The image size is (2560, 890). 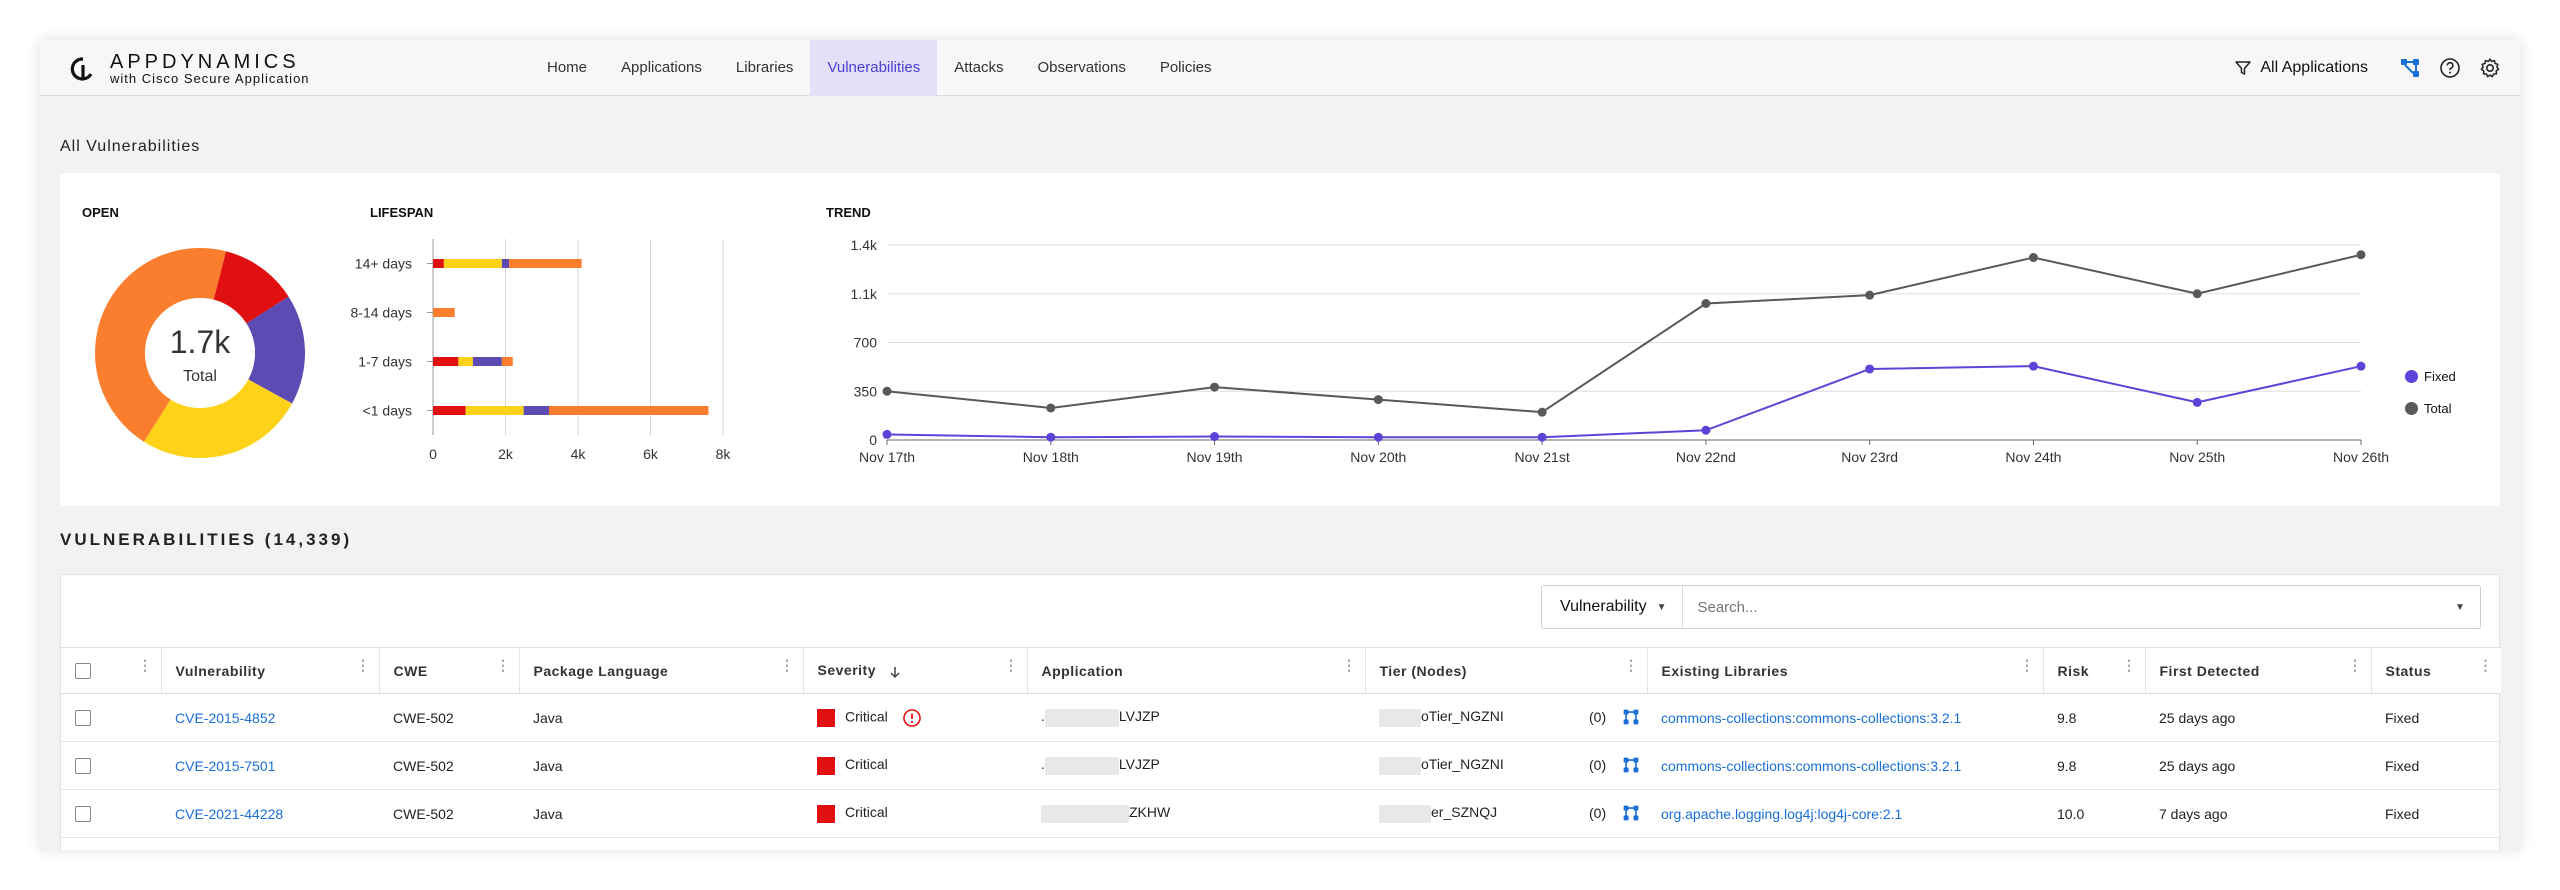 What do you see at coordinates (2450, 68) in the screenshot?
I see `help-icon` at bounding box center [2450, 68].